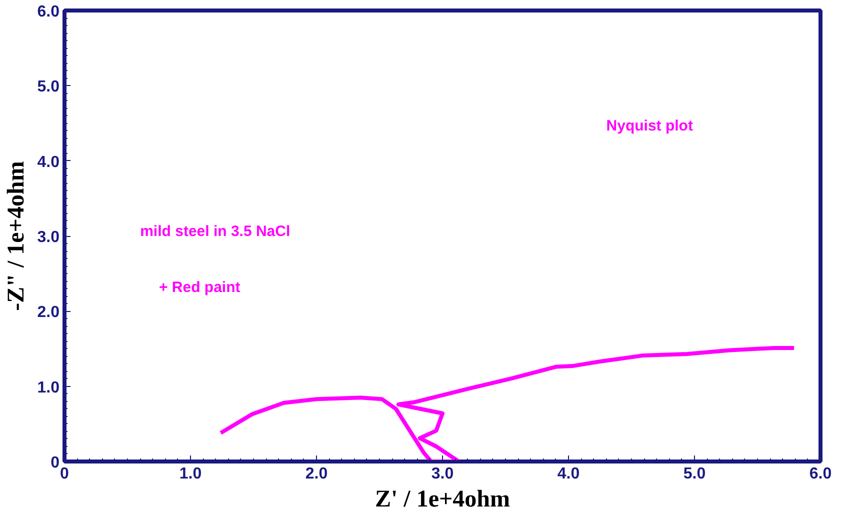 This screenshot has width=858, height=522. What do you see at coordinates (568, 474) in the screenshot?
I see `x-tick-label: 4.0` at bounding box center [568, 474].